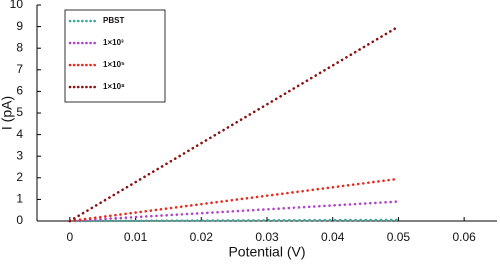 The height and width of the screenshot is (265, 500). Describe the element at coordinates (70, 237) in the screenshot. I see `x-tick-label: 0` at that location.